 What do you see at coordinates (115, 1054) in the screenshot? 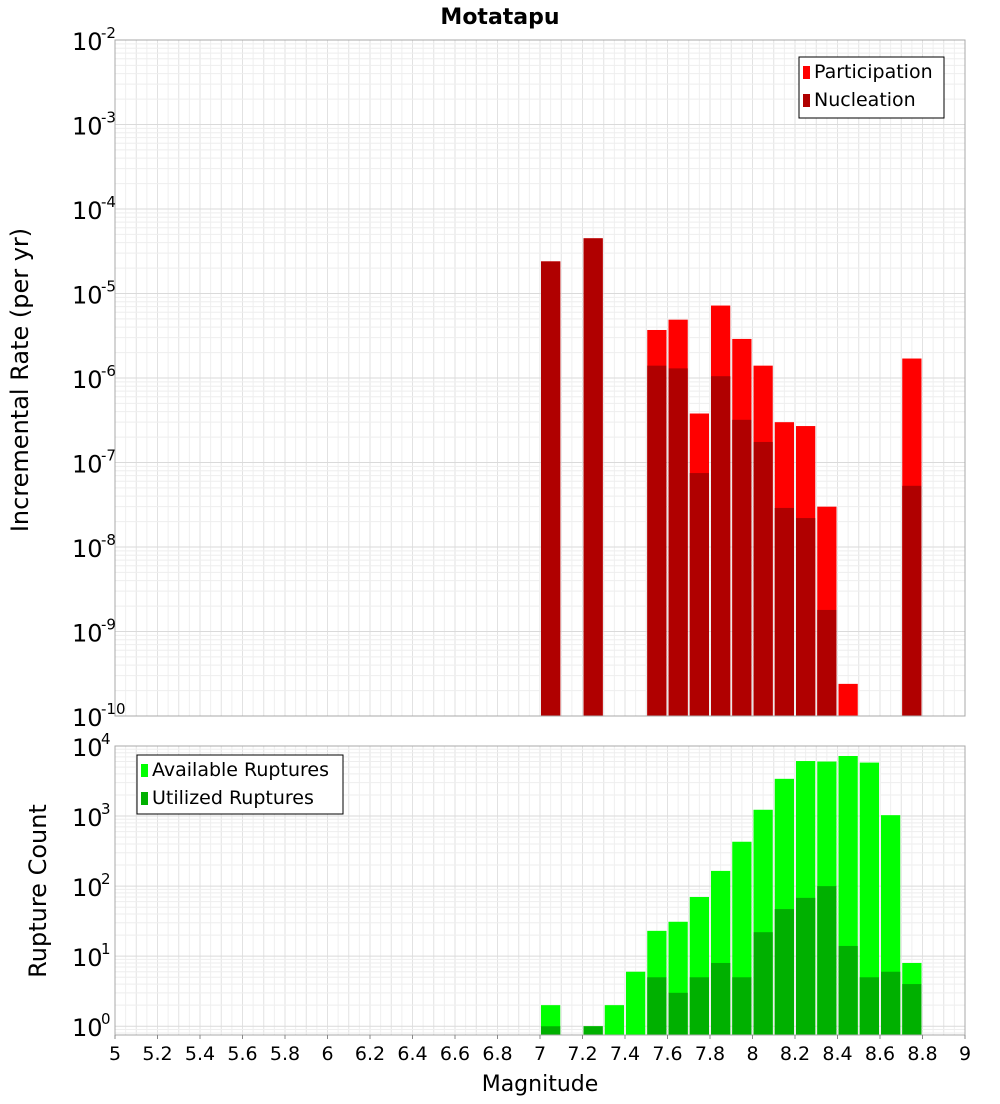
I see `x-tick-label: 5` at bounding box center [115, 1054].